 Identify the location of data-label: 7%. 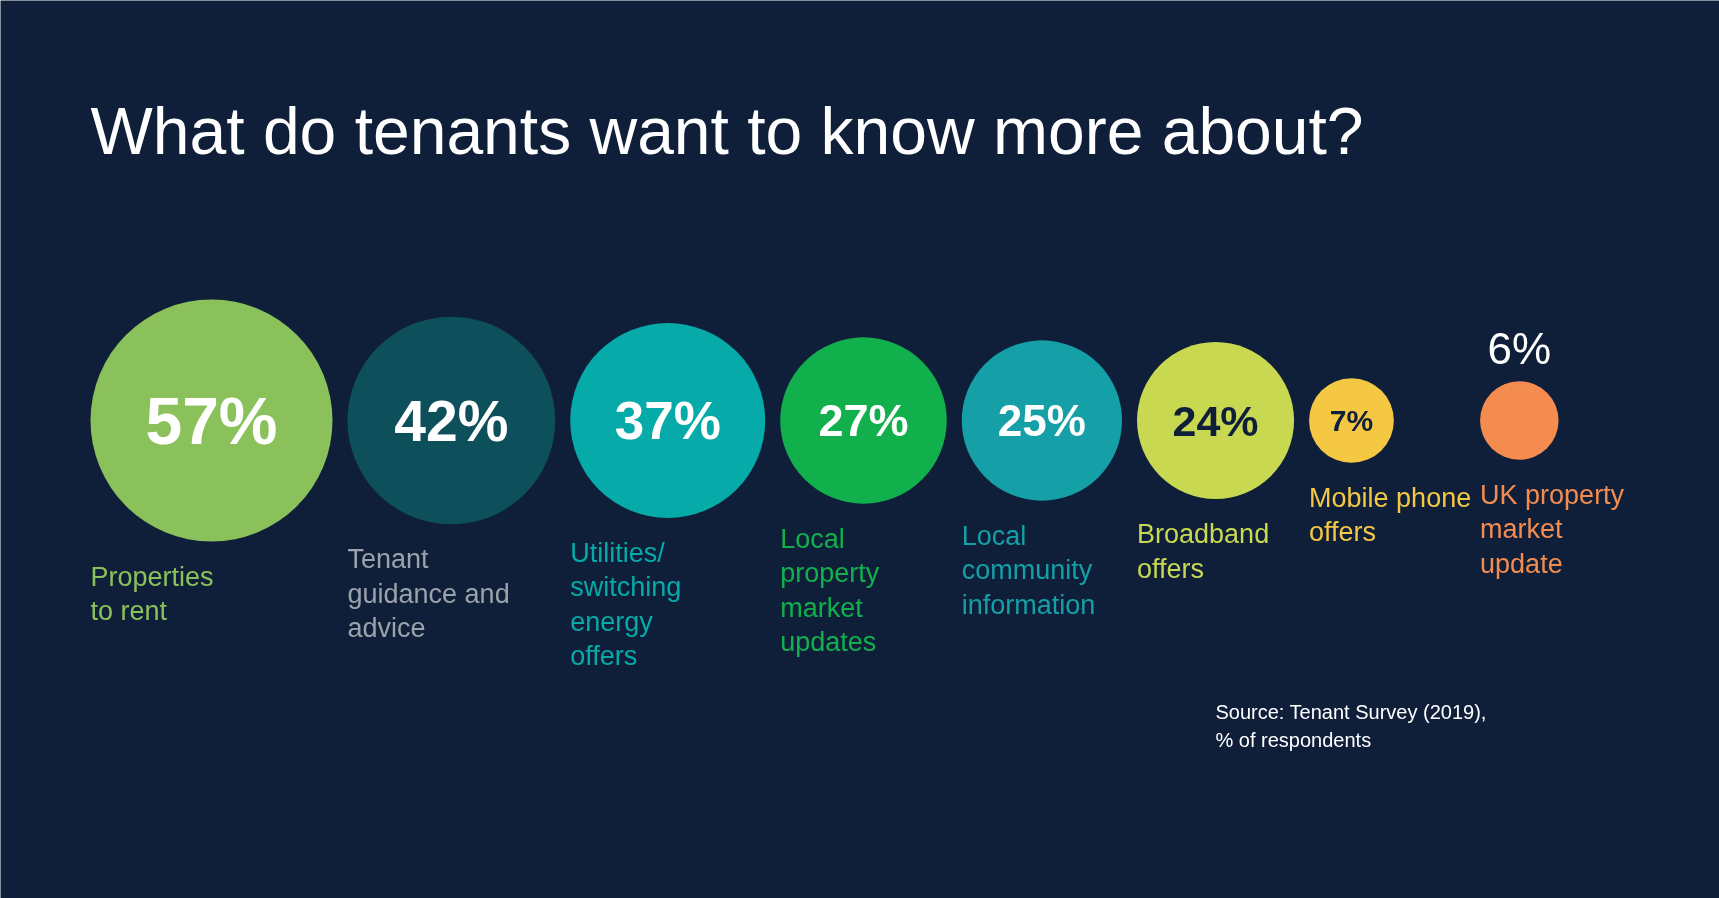
(1351, 420).